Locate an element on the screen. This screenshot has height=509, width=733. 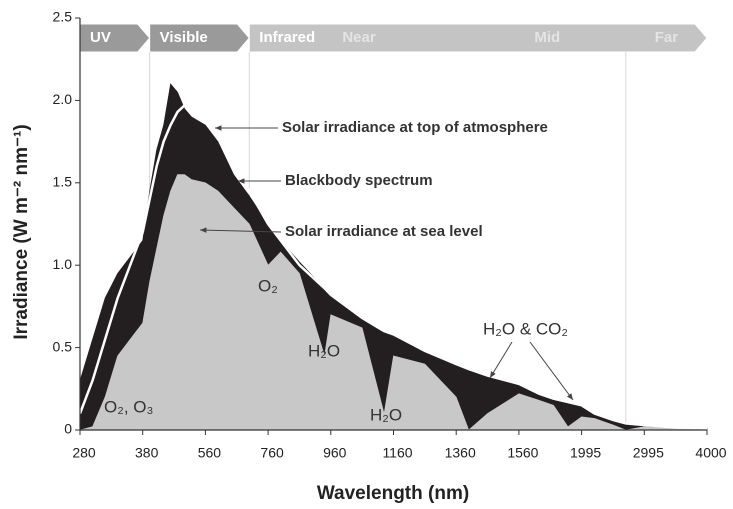
y-tick-label: 1.0 is located at coordinates (63, 264).